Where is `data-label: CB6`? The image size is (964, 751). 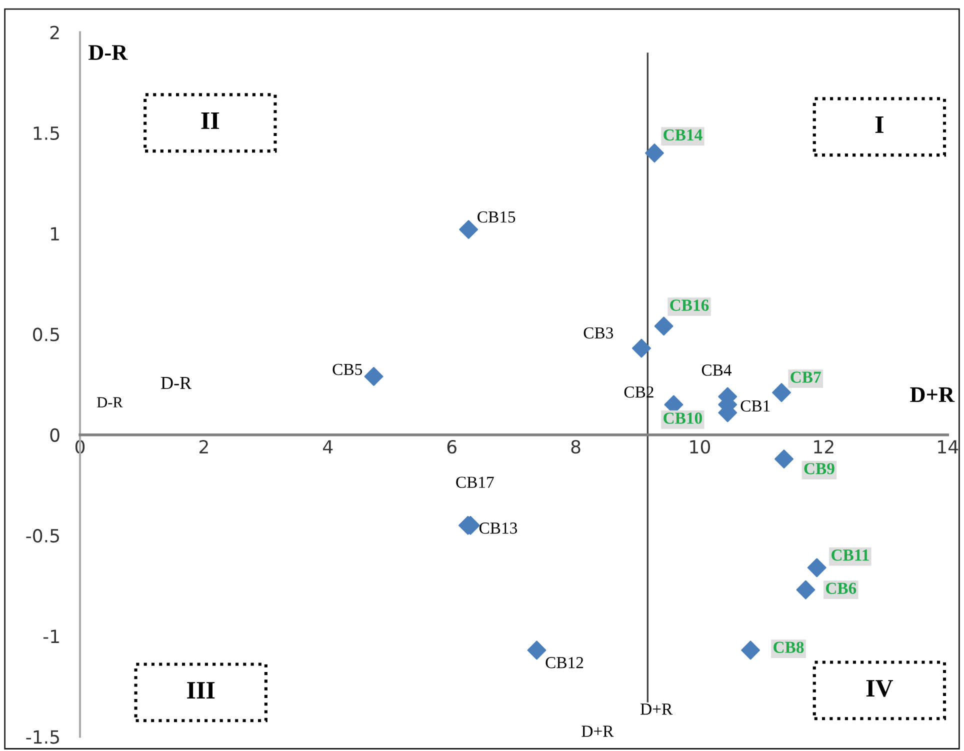
data-label: CB6 is located at coordinates (841, 588).